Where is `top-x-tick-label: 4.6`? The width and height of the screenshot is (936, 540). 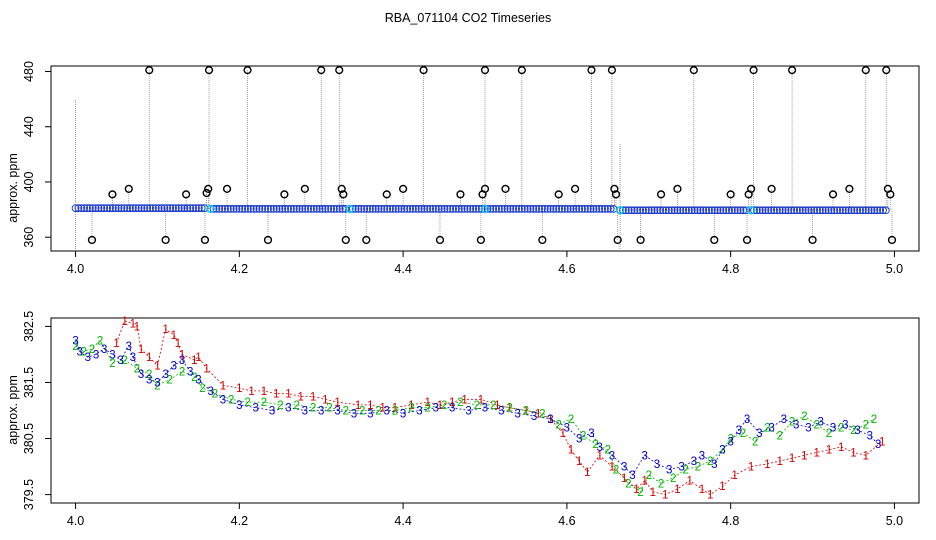 top-x-tick-label: 4.6 is located at coordinates (566, 269).